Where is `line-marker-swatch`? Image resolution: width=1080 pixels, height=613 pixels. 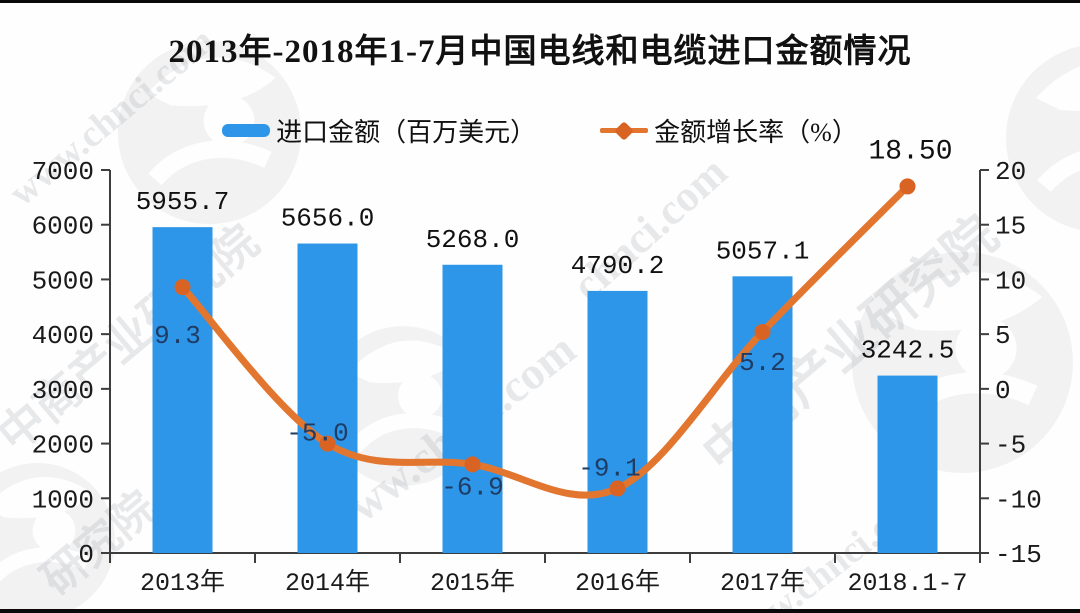
line-marker-swatch is located at coordinates (624, 130).